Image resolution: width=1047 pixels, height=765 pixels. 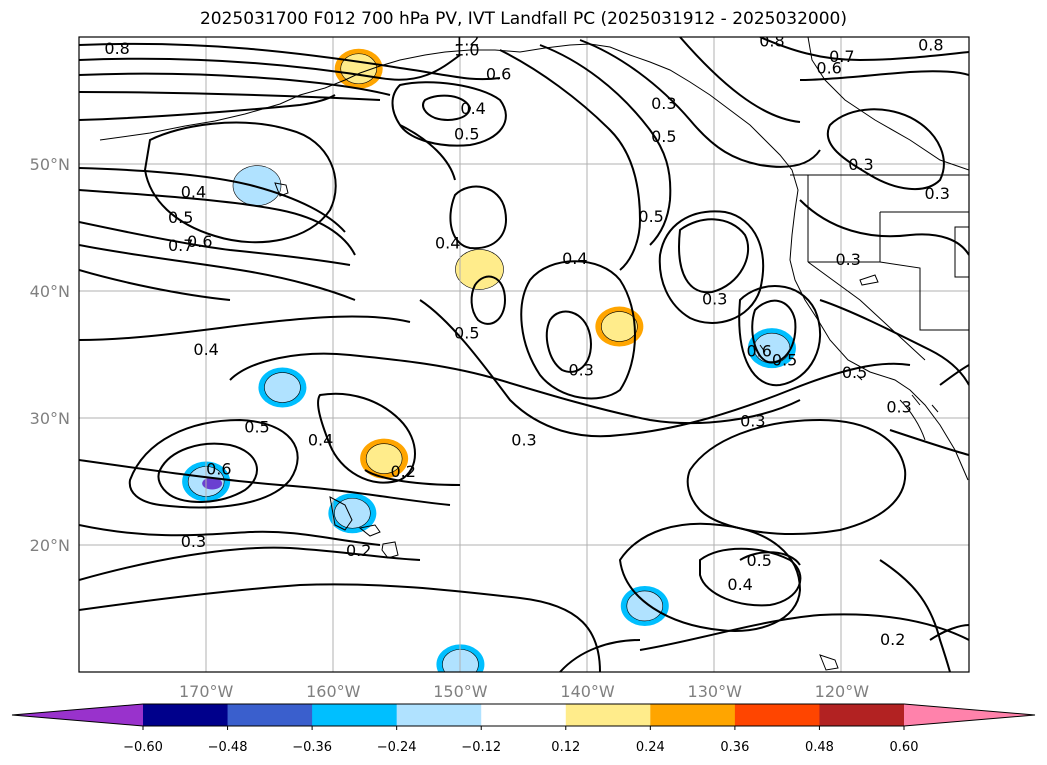 I want to click on lat-tick-label: 30°N, so click(x=50, y=418).